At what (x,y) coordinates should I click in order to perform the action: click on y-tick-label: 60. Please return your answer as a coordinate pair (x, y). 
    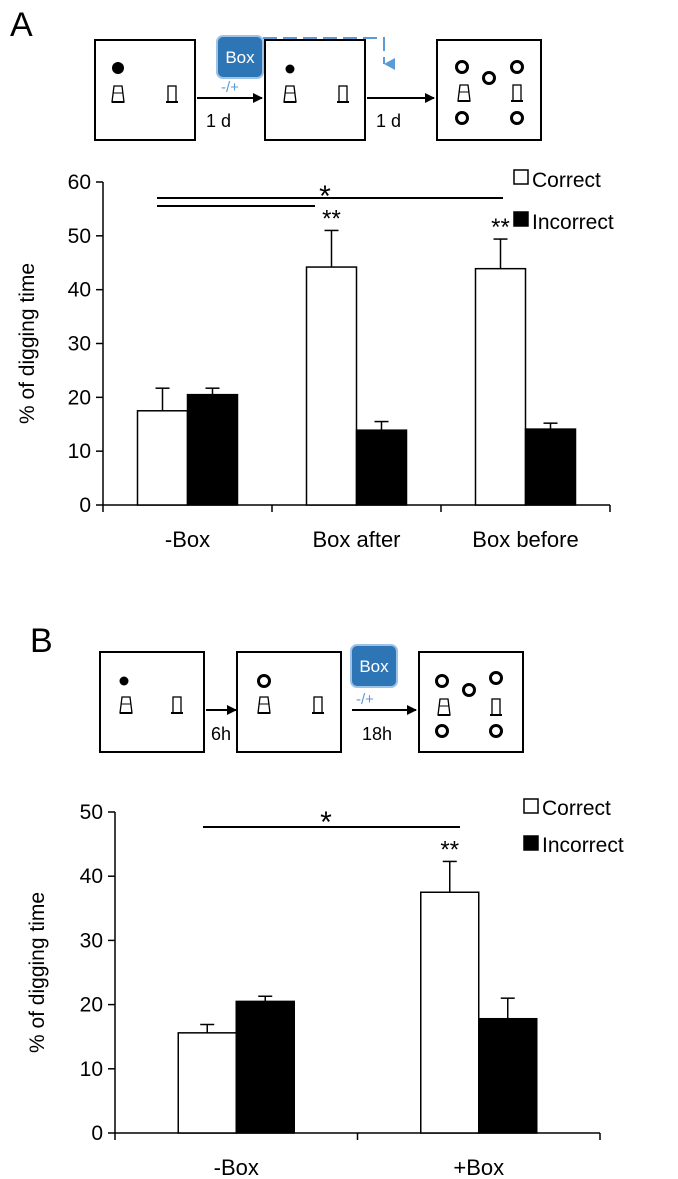
    Looking at the image, I should click on (79, 182).